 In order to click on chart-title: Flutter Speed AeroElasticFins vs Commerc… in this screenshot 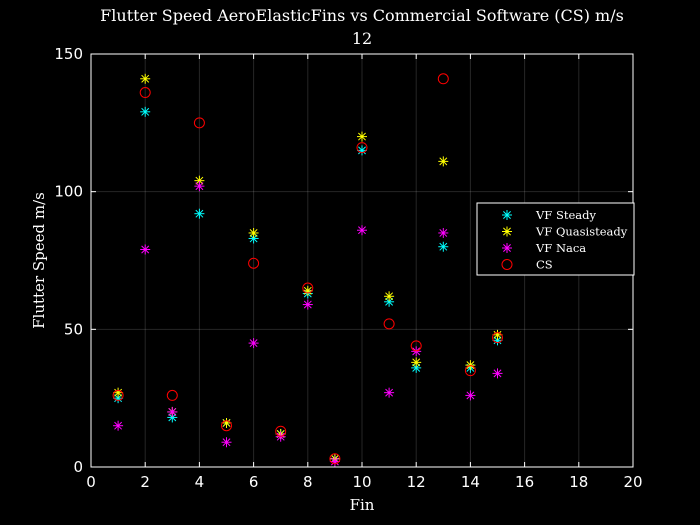, I will do `click(362, 15)`.